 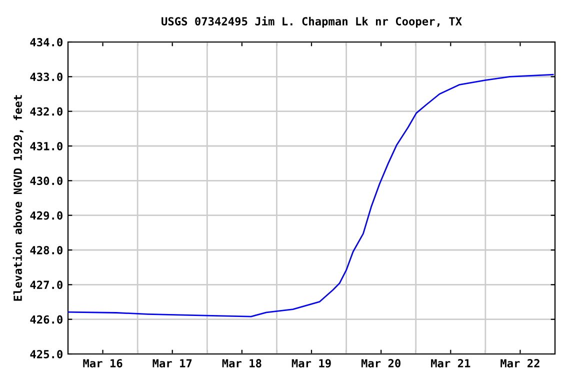 What do you see at coordinates (46, 354) in the screenshot?
I see `y-tick-label: 425.0` at bounding box center [46, 354].